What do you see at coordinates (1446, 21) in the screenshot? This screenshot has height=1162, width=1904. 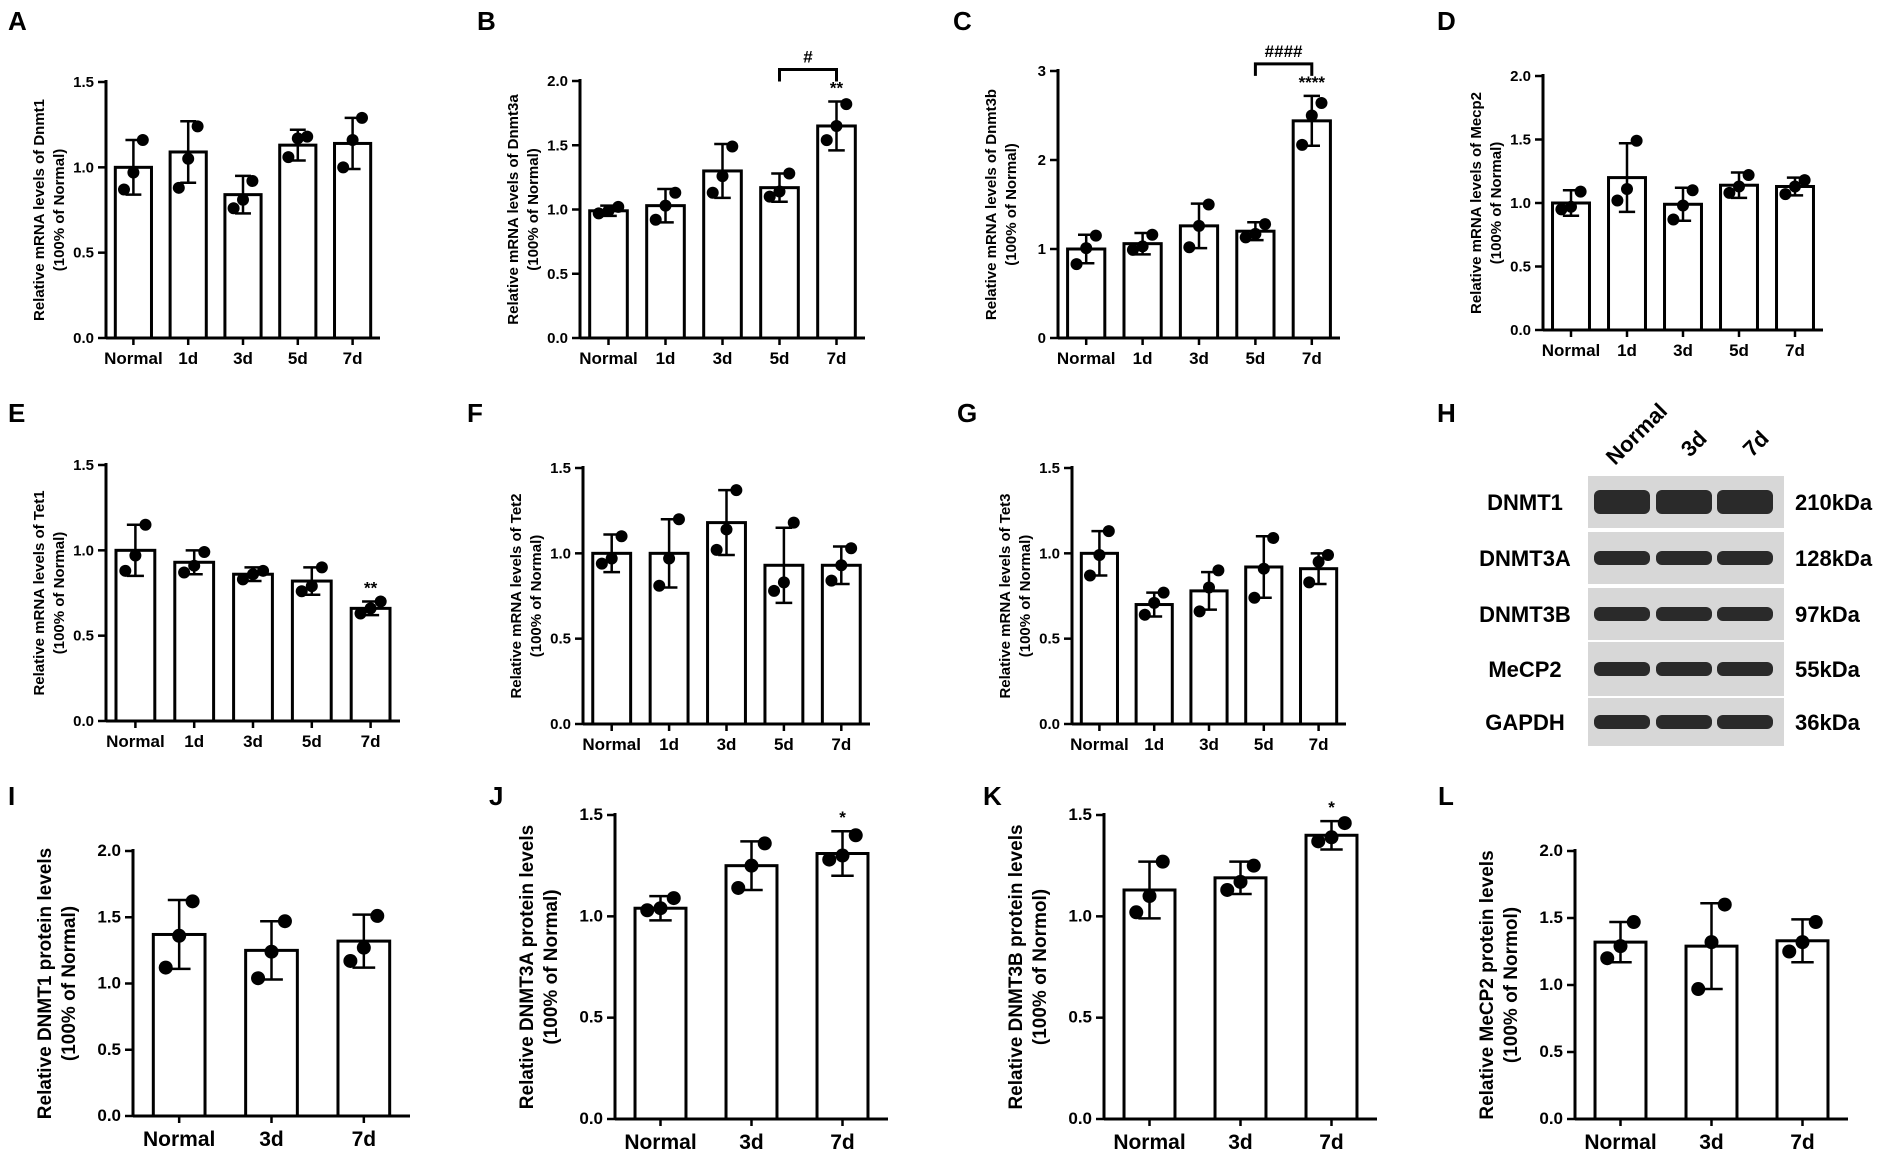 I see `panel-letter: D` at bounding box center [1446, 21].